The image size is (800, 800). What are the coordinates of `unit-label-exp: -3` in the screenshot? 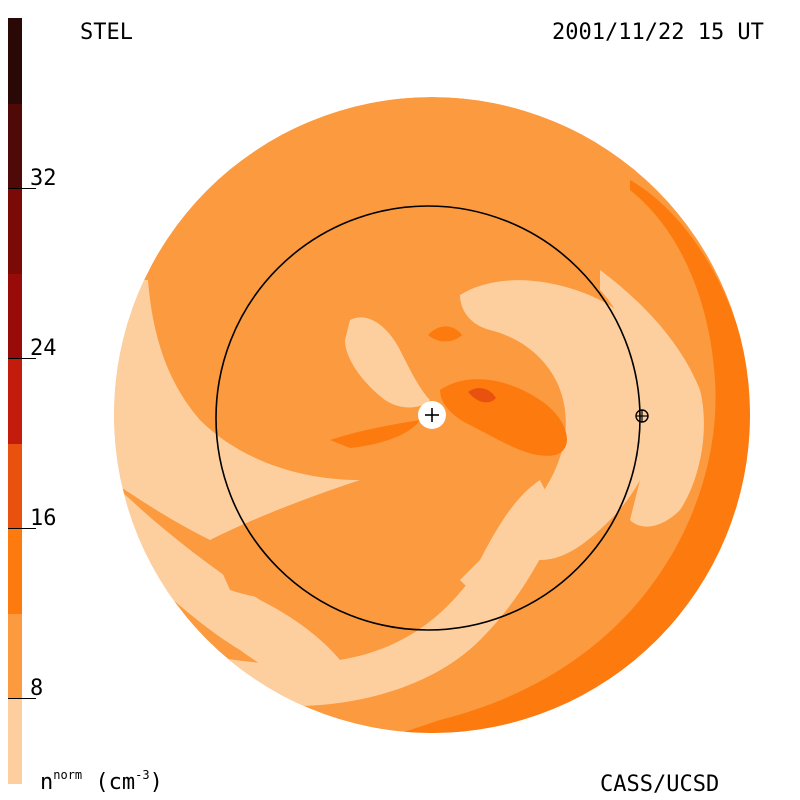 It's located at (142, 775).